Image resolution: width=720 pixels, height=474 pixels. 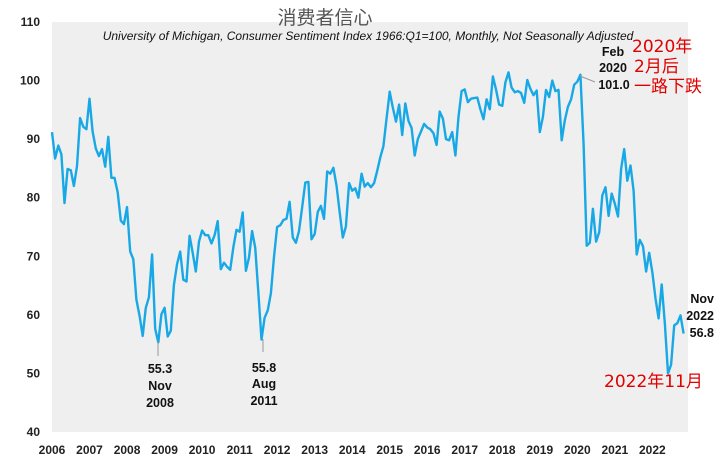 What do you see at coordinates (34, 256) in the screenshot?
I see `y-tick-label: 70` at bounding box center [34, 256].